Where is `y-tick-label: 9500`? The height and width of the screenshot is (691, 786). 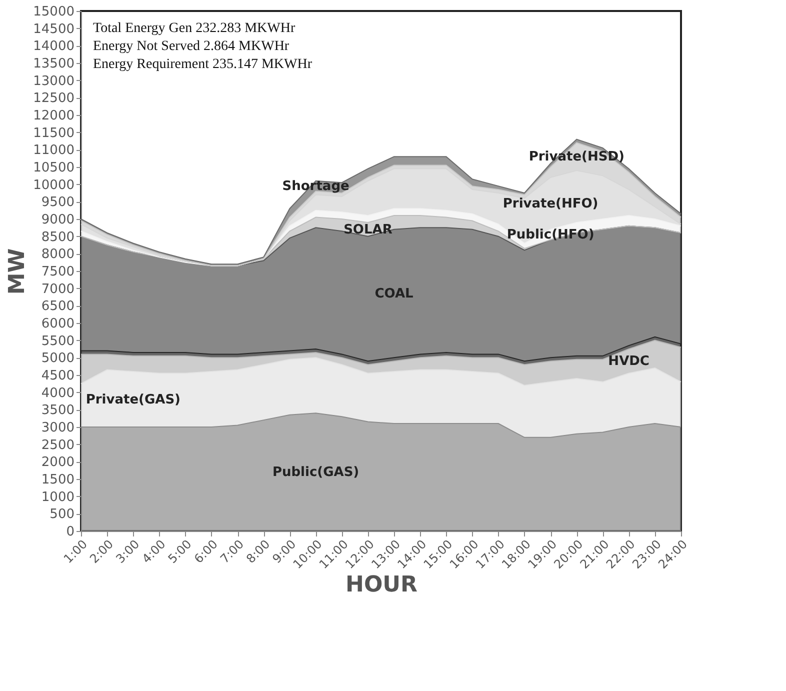 y-tick-label: 9500 is located at coordinates (57, 202).